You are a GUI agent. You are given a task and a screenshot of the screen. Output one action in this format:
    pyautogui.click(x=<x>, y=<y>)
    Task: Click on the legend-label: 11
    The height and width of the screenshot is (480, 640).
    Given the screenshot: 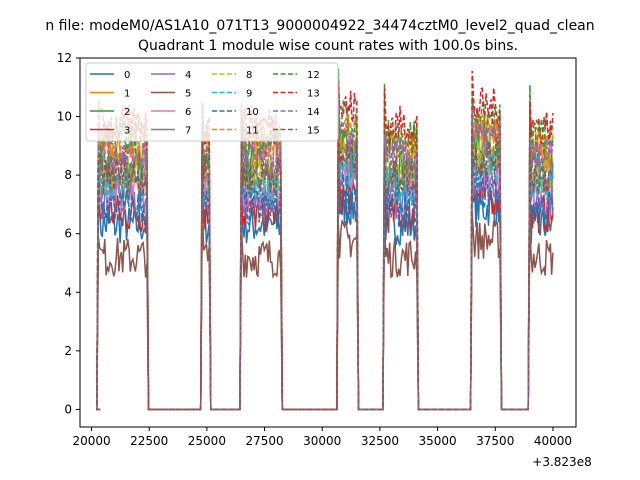 What is the action you would take?
    pyautogui.click(x=252, y=131)
    